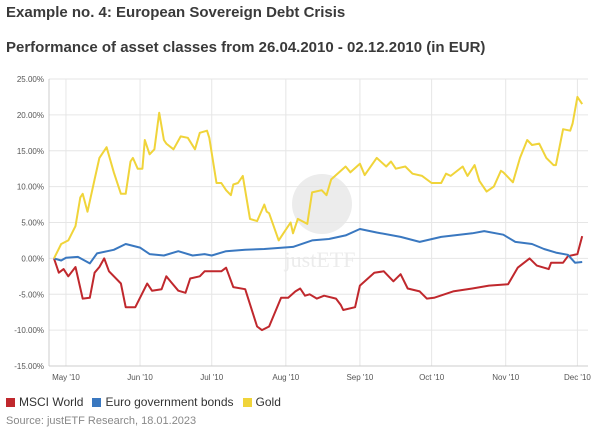 The height and width of the screenshot is (432, 600). What do you see at coordinates (320, 223) in the screenshot?
I see `justetf-watermark: justETF` at bounding box center [320, 223].